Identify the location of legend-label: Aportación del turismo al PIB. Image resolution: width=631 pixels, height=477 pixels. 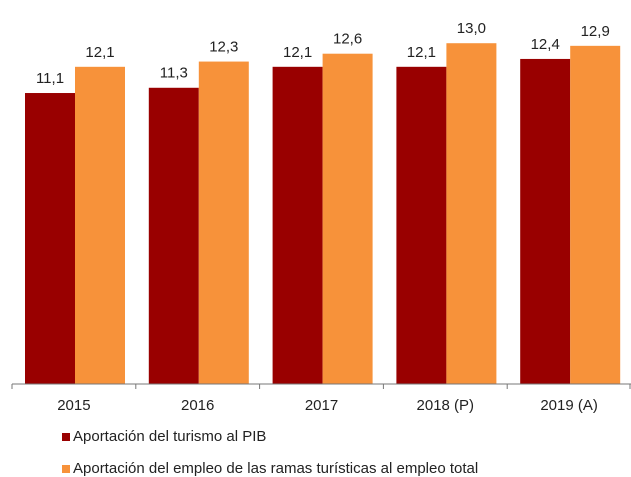
(169, 436).